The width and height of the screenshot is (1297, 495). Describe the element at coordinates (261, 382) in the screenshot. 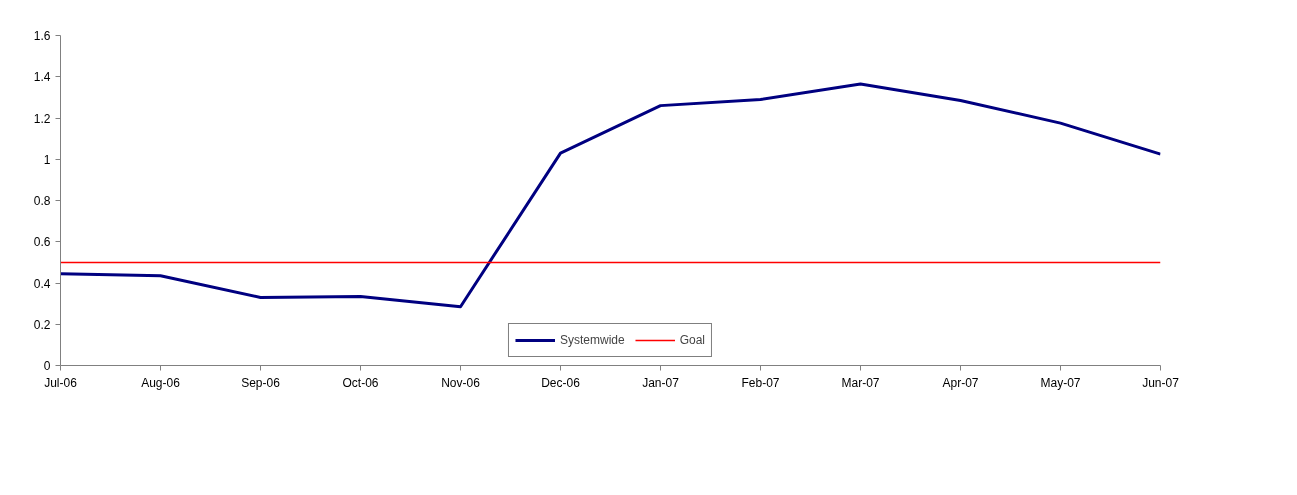

I see `x-tick-label: Sep-06` at that location.